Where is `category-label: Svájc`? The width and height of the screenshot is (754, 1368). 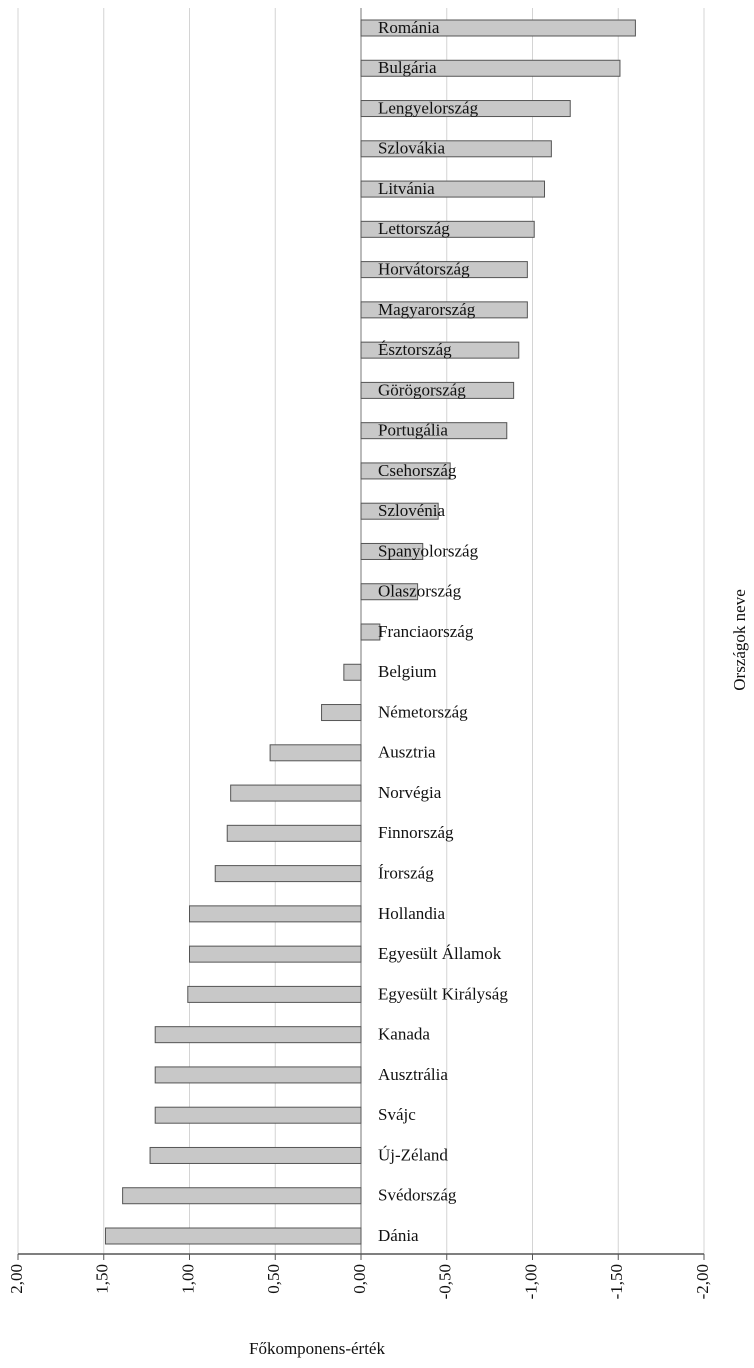
category-label: Svájc is located at coordinates (397, 1114).